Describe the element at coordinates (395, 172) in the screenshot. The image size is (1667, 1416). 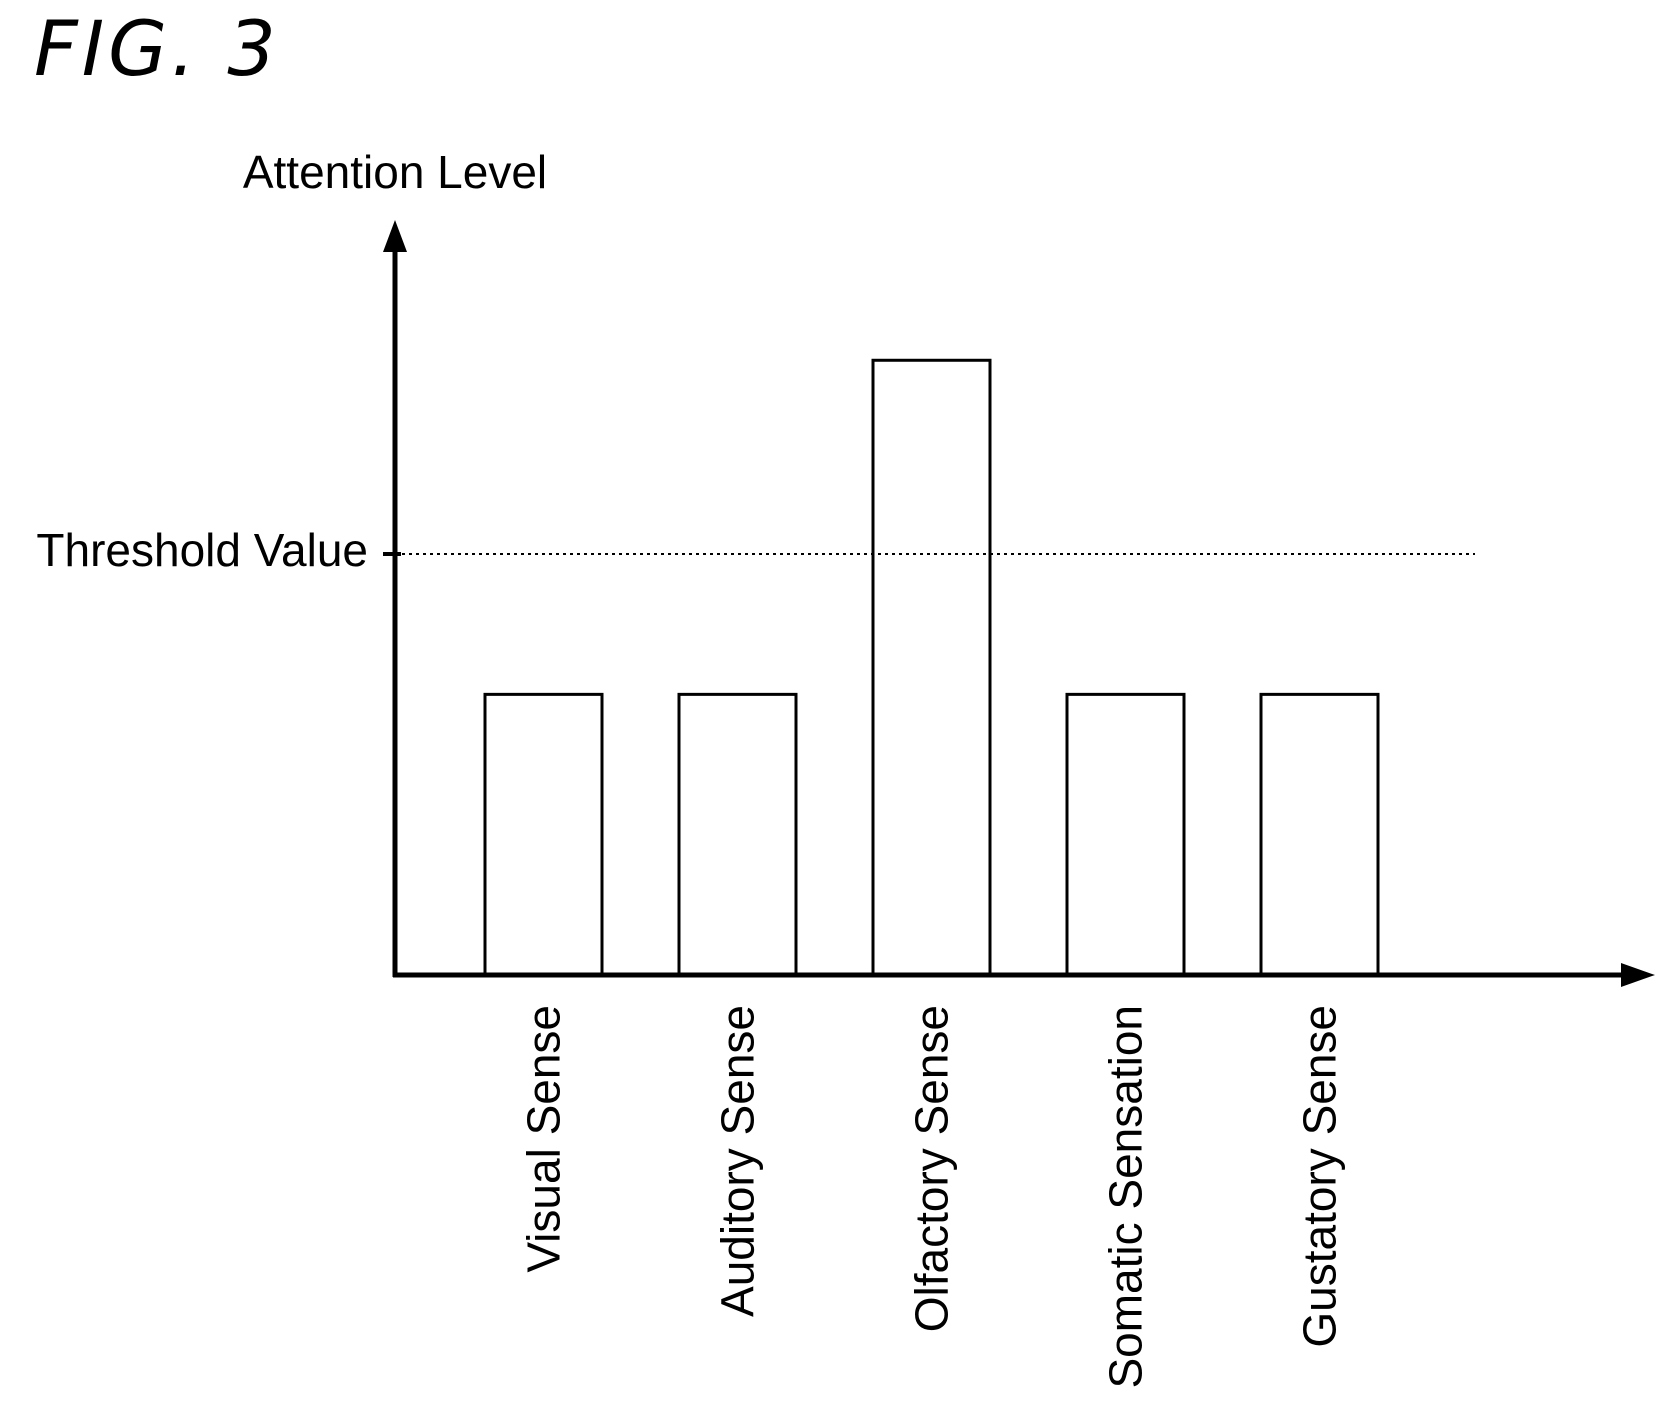
I see `y-axis-label: Attention Level` at that location.